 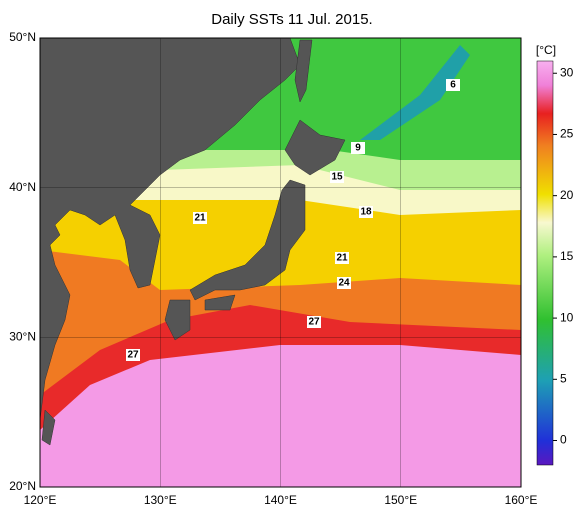 What do you see at coordinates (545, 263) in the screenshot?
I see `colorbar` at bounding box center [545, 263].